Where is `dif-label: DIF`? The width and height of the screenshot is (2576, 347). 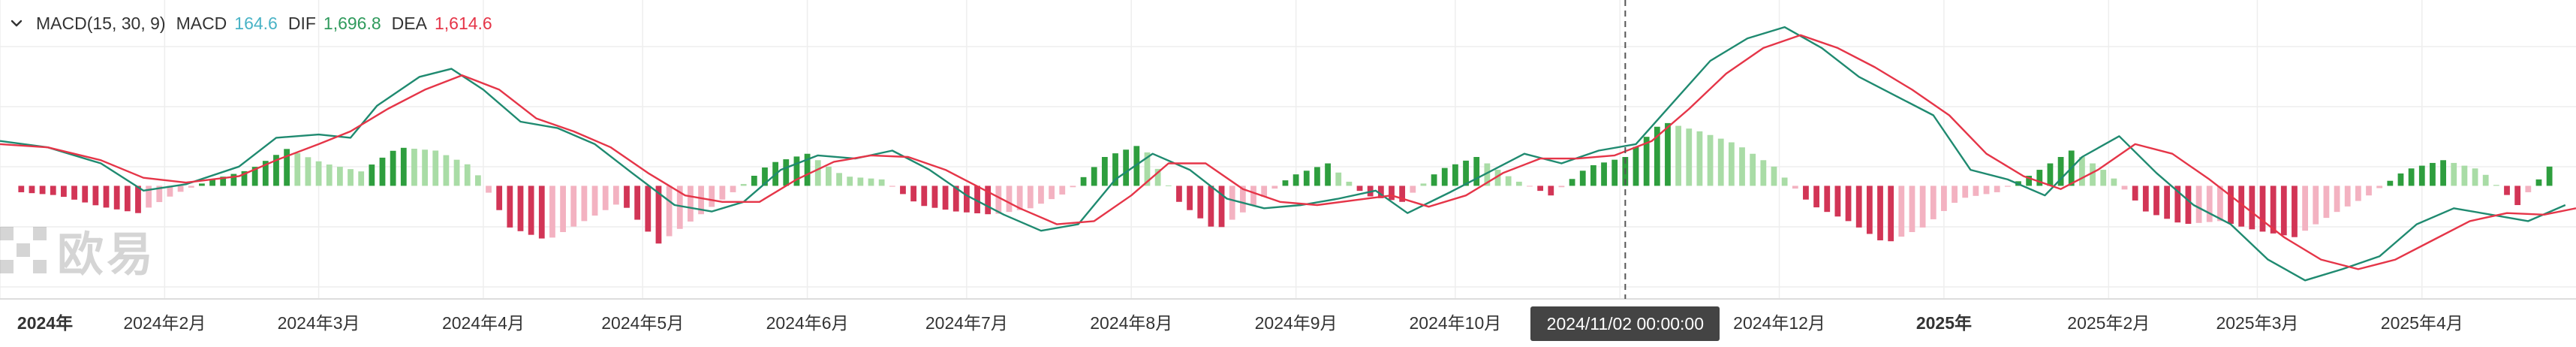 dif-label: DIF is located at coordinates (301, 23).